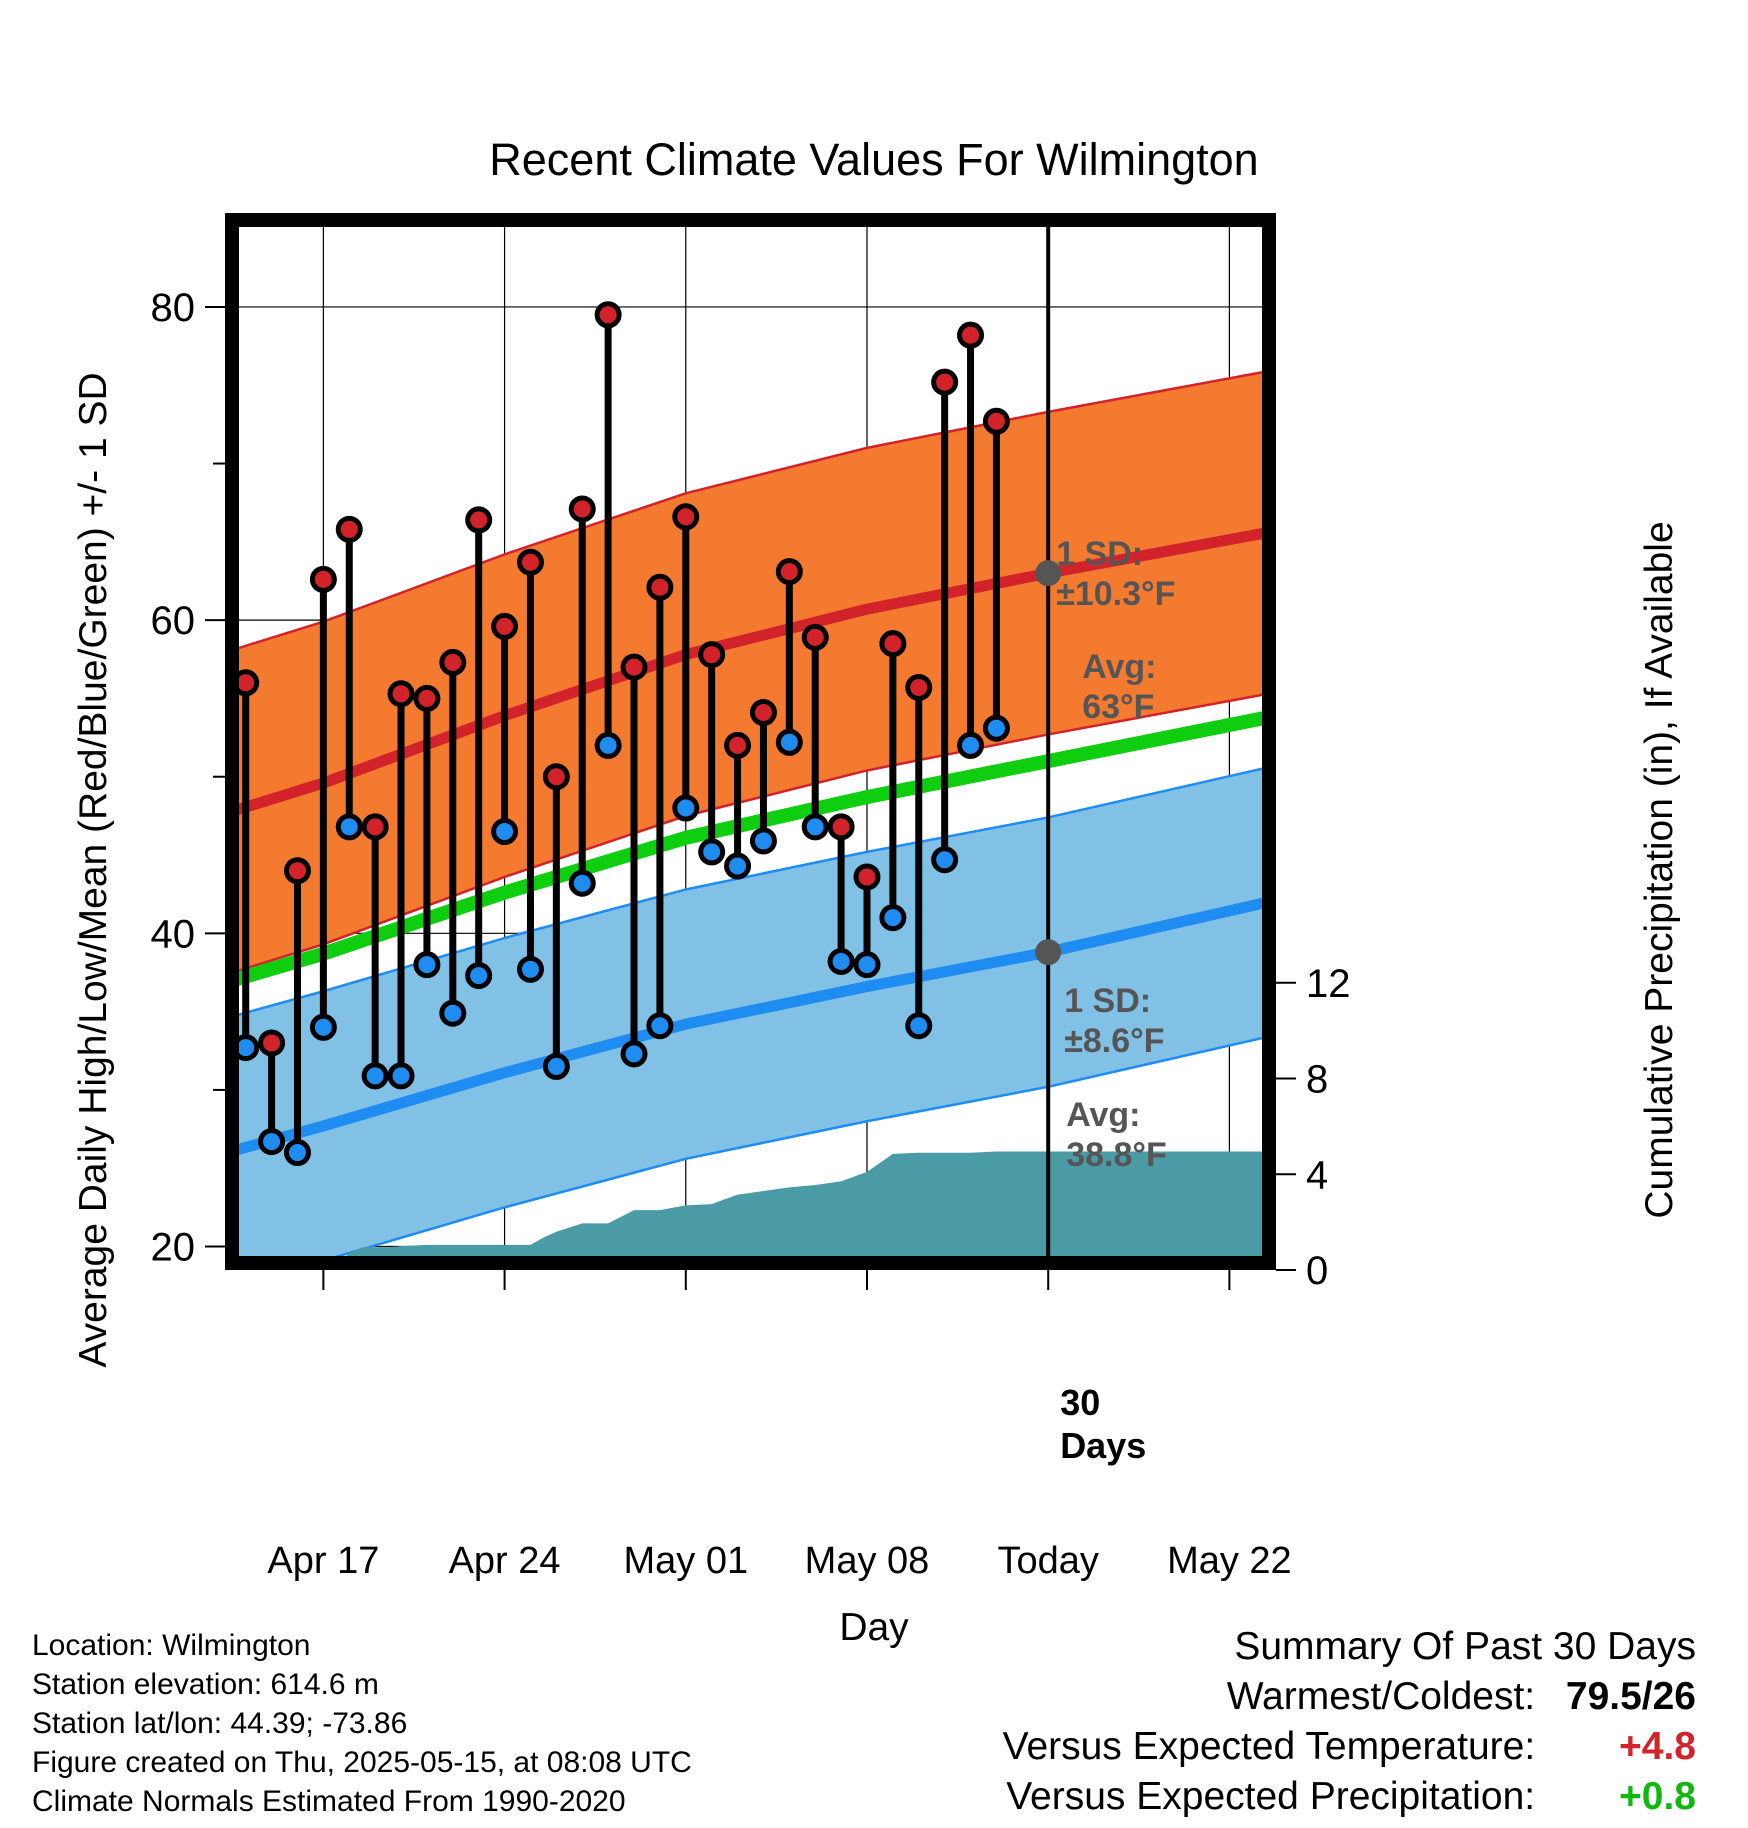 This screenshot has height=1828, width=1748. I want to click on chart-title: Recent Climate Values For Wilmington, so click(873, 159).